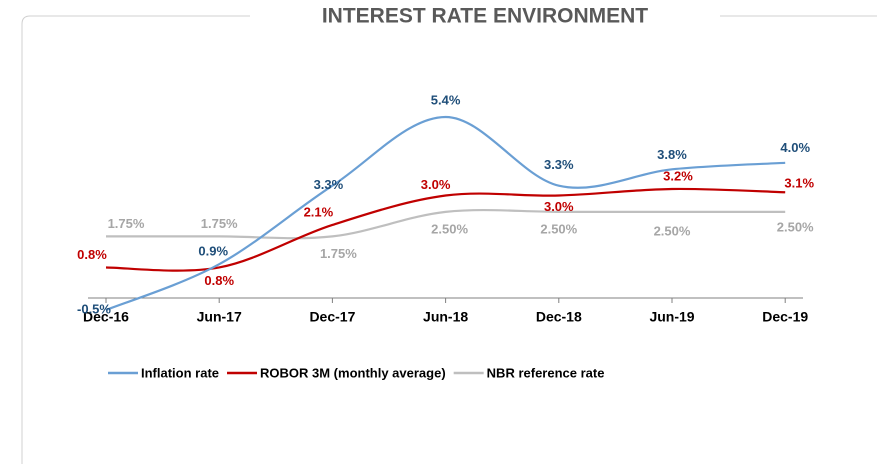 The height and width of the screenshot is (464, 877). I want to click on data-label: 4.0%, so click(795, 147).